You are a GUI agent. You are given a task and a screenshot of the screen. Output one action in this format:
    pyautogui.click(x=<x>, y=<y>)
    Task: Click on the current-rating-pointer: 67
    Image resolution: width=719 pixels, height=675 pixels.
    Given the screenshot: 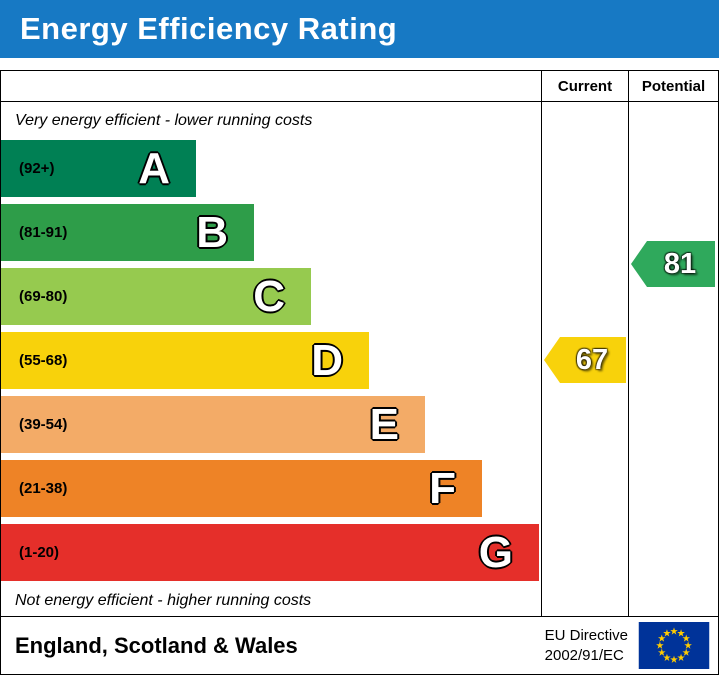 What is the action you would take?
    pyautogui.click(x=585, y=360)
    